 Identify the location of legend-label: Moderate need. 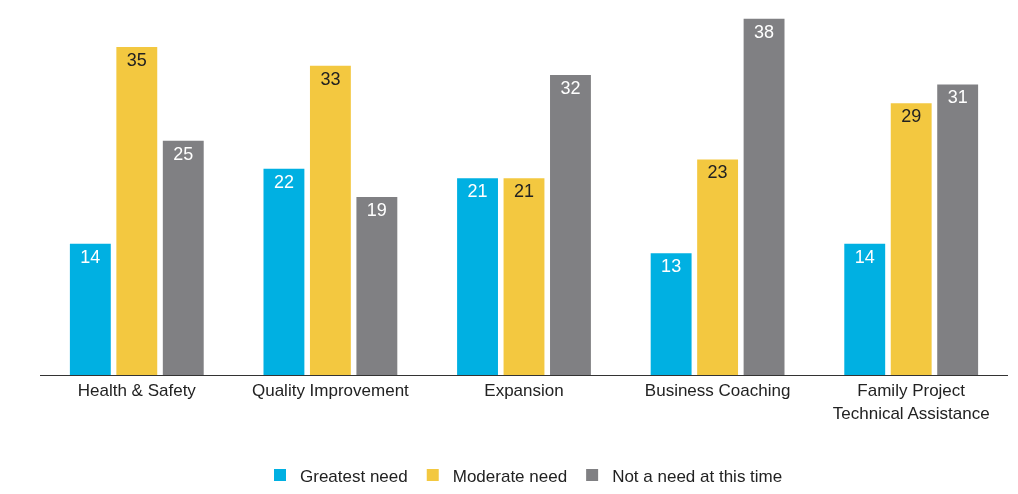
(510, 476).